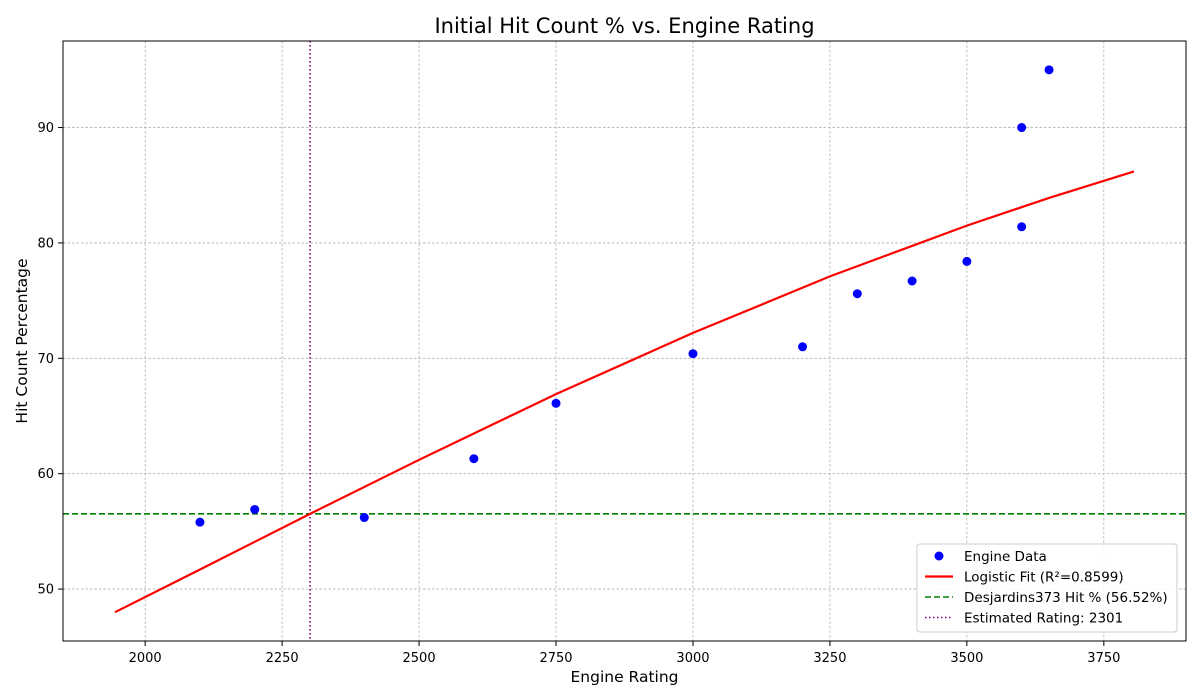  What do you see at coordinates (45, 474) in the screenshot?
I see `y-tick-label: 60` at bounding box center [45, 474].